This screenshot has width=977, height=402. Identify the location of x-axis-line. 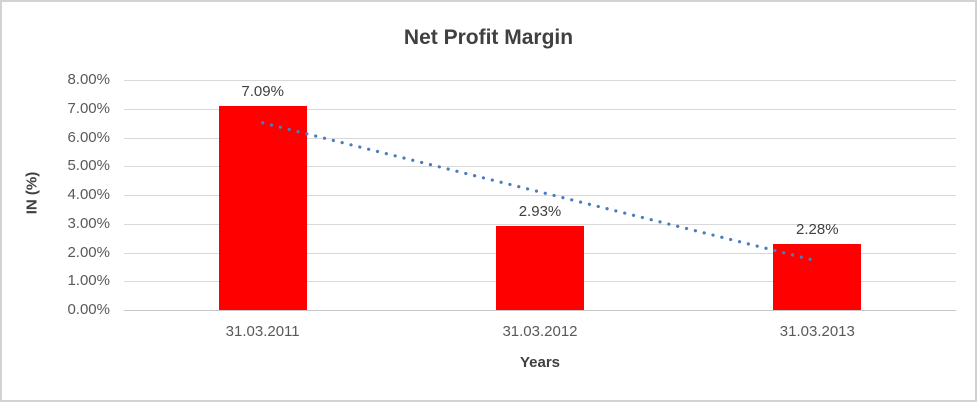
(540, 310).